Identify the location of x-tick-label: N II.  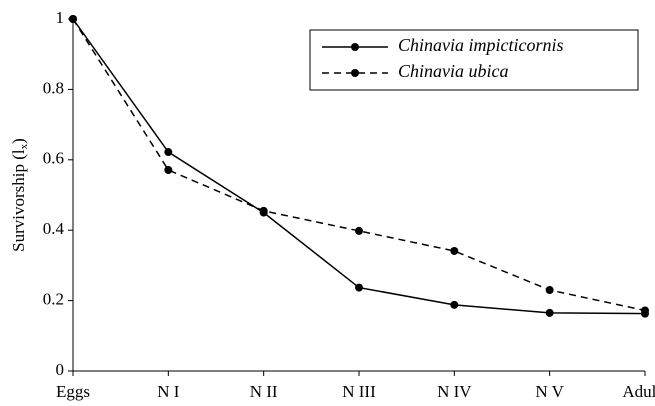
(264, 391).